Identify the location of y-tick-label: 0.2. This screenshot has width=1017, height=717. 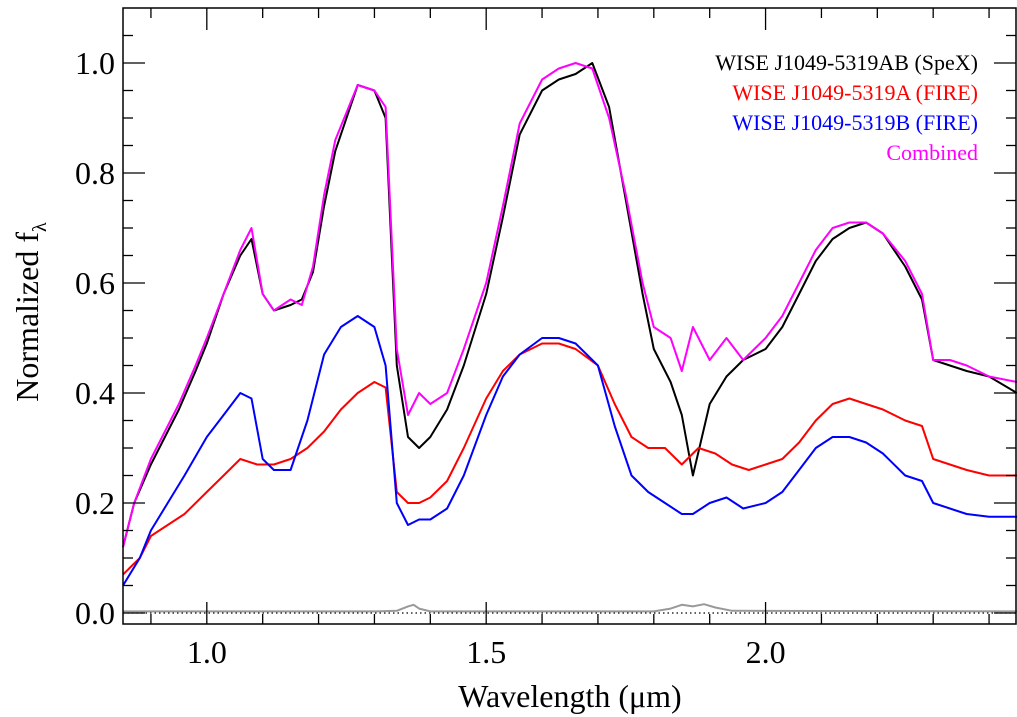
(95, 503).